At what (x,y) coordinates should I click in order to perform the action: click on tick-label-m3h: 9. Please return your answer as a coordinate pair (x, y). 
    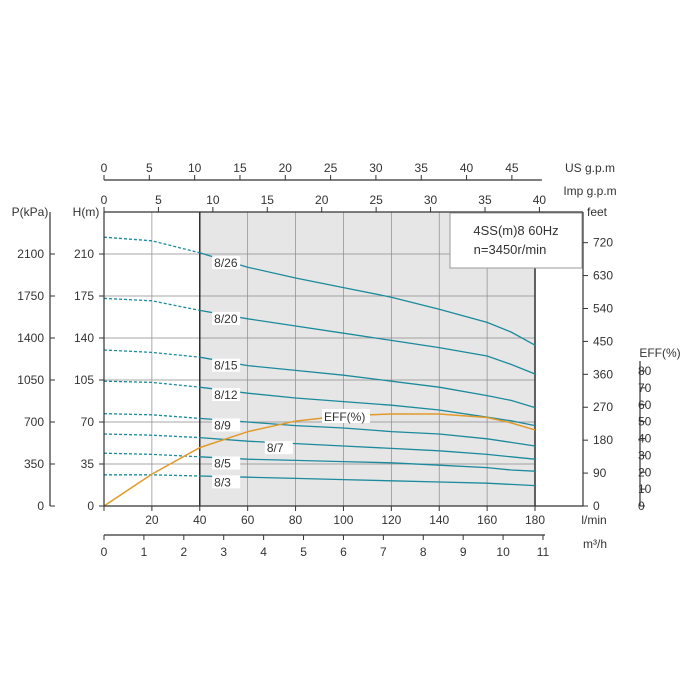
    Looking at the image, I should click on (463, 552).